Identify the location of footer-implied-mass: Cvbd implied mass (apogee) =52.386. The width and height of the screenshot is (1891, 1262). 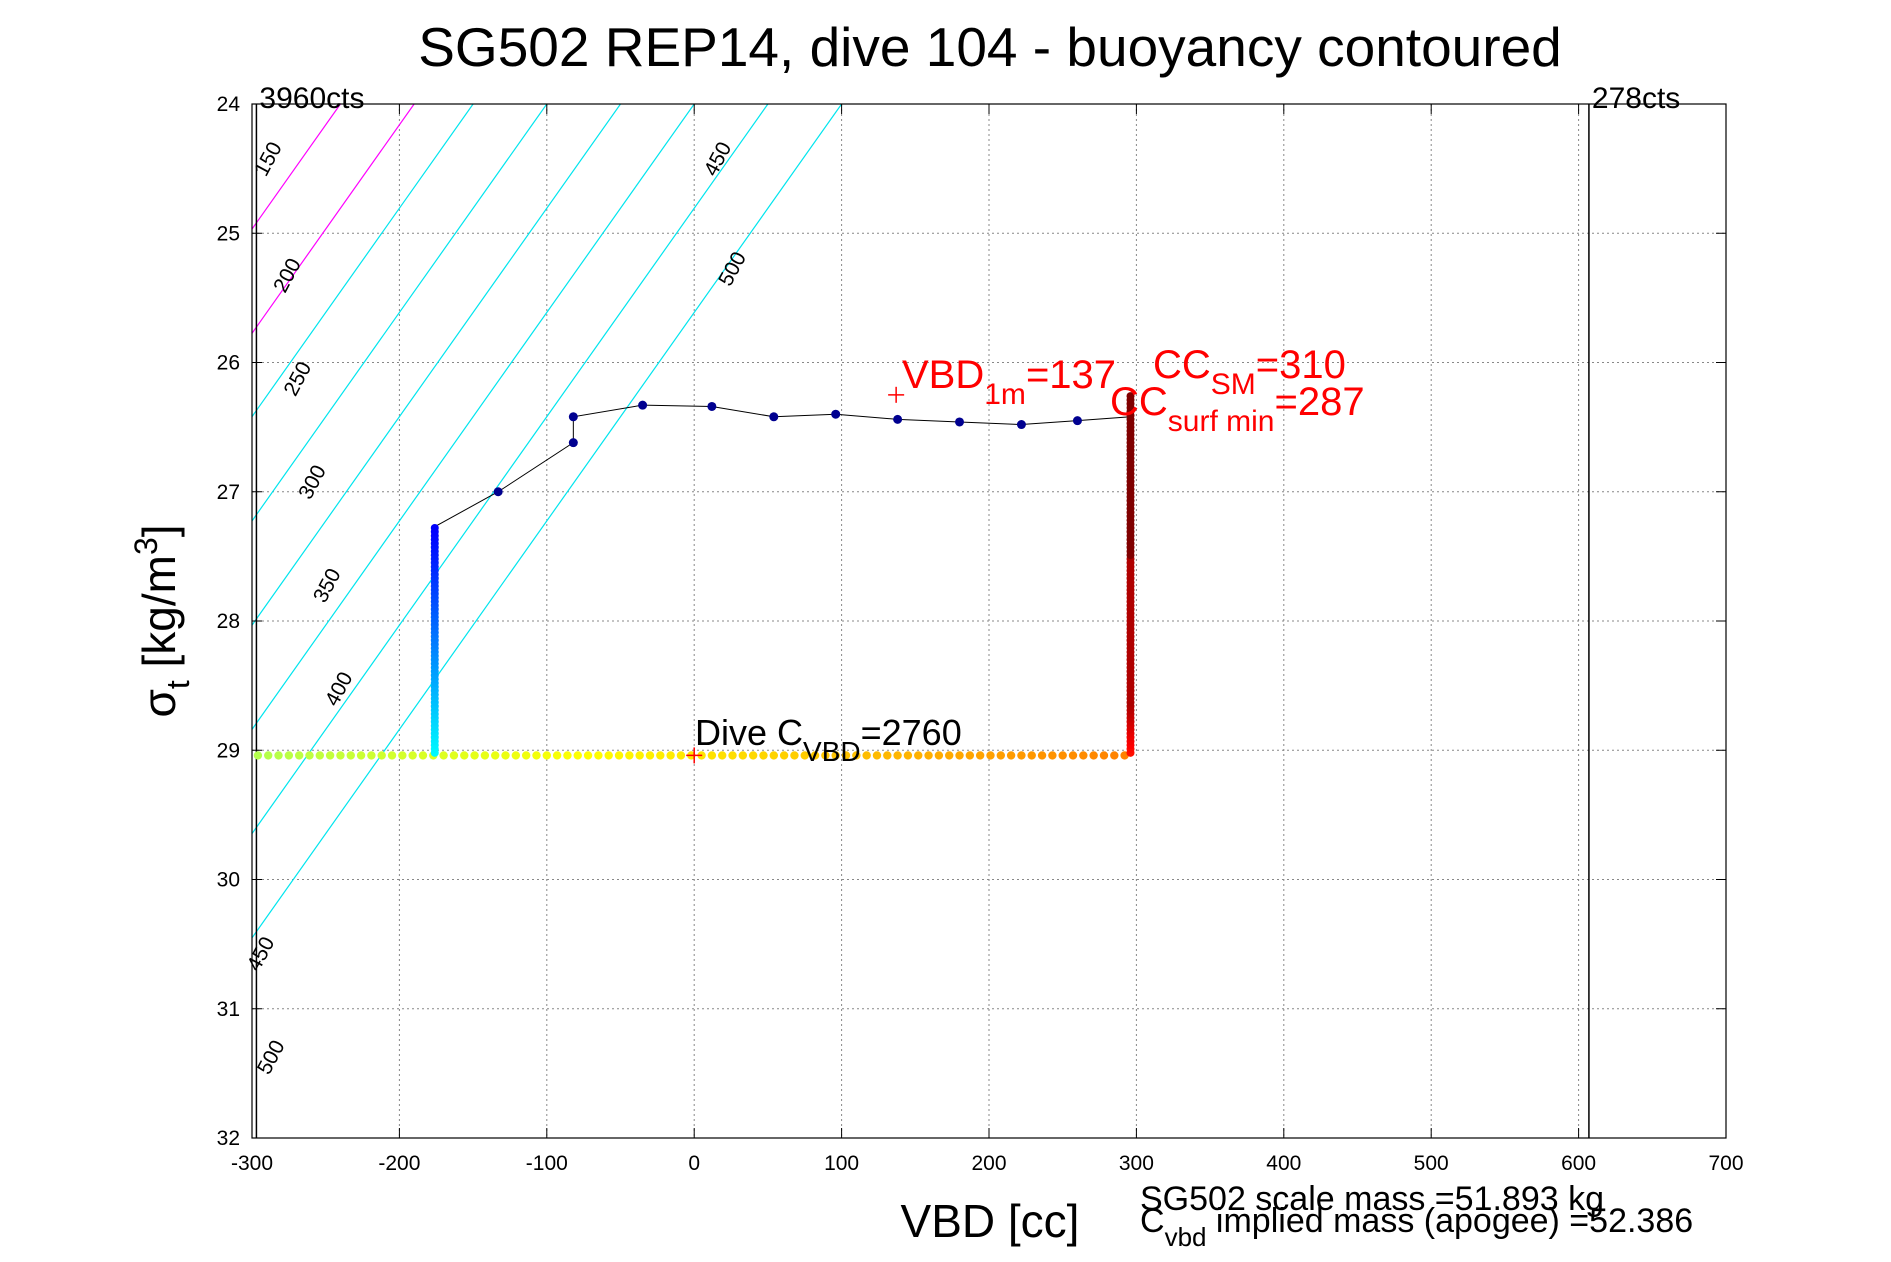
(1416, 1227).